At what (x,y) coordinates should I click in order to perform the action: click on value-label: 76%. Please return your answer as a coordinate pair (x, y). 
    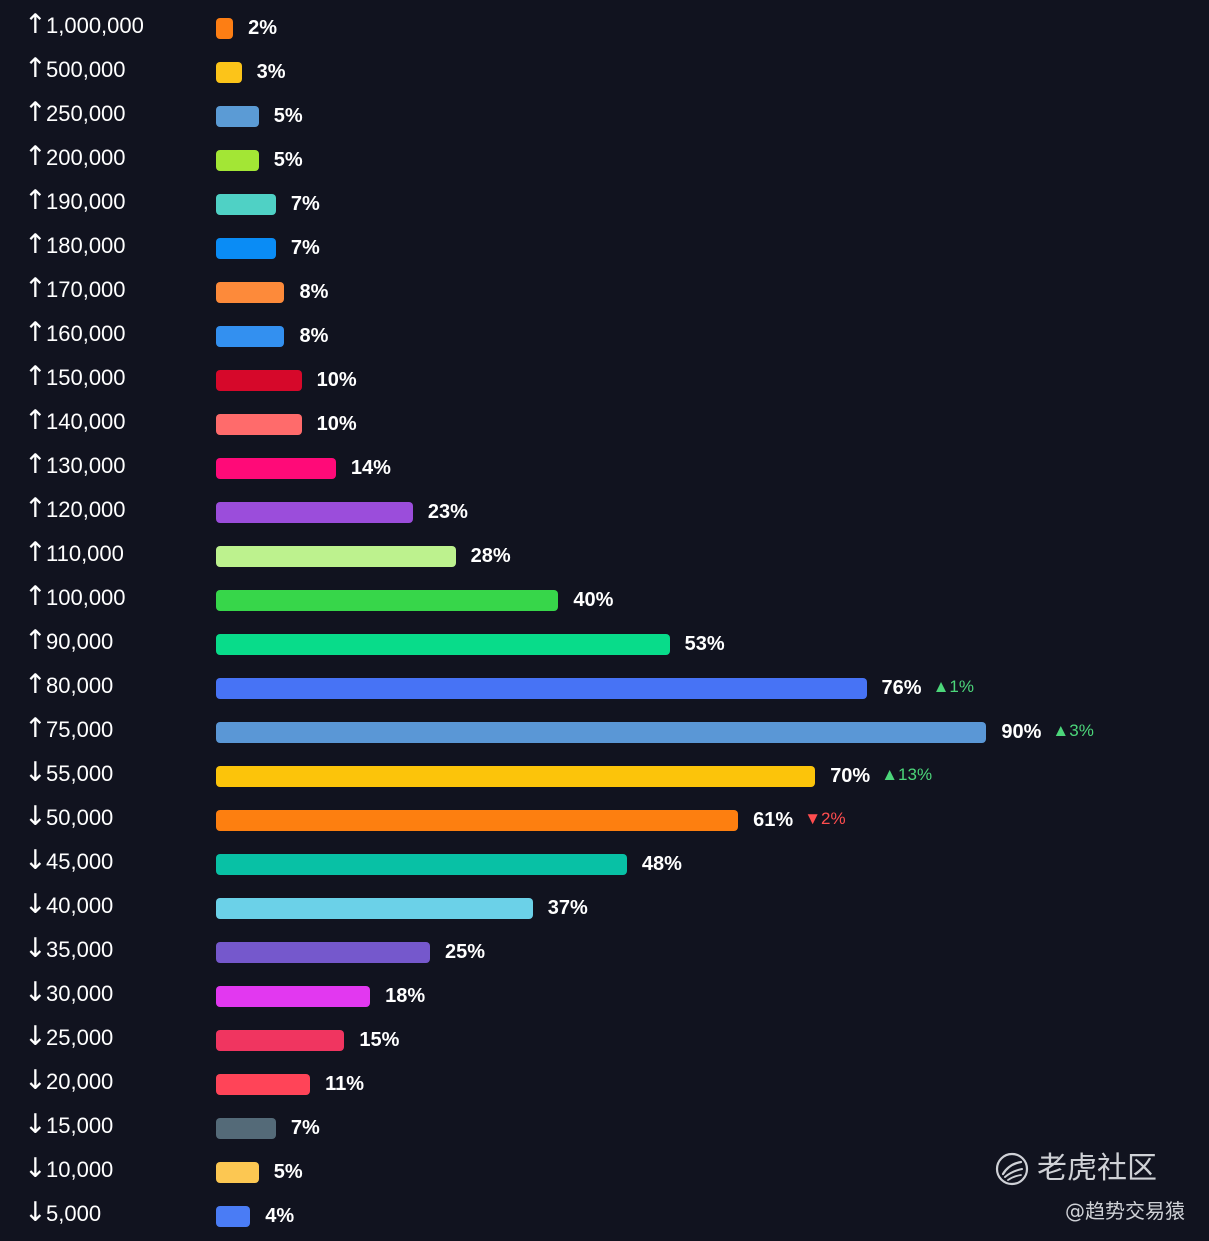
    Looking at the image, I should click on (901, 688).